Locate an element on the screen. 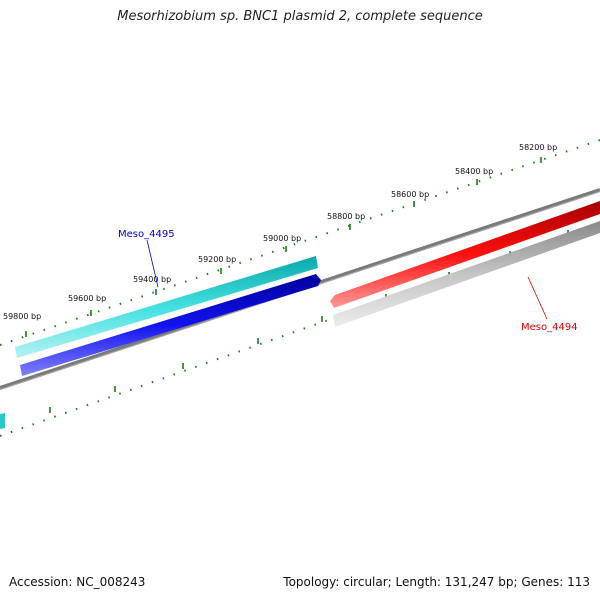 The height and width of the screenshot is (600, 600). gene-meso-4495-bar is located at coordinates (170, 325).